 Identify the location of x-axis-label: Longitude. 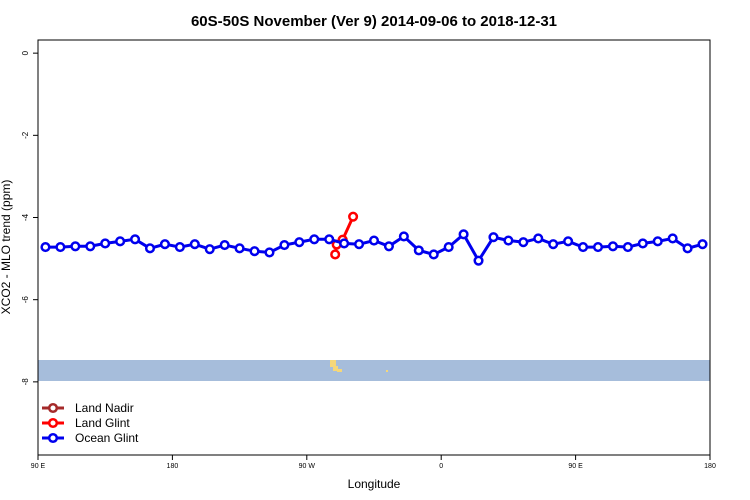
(374, 484).